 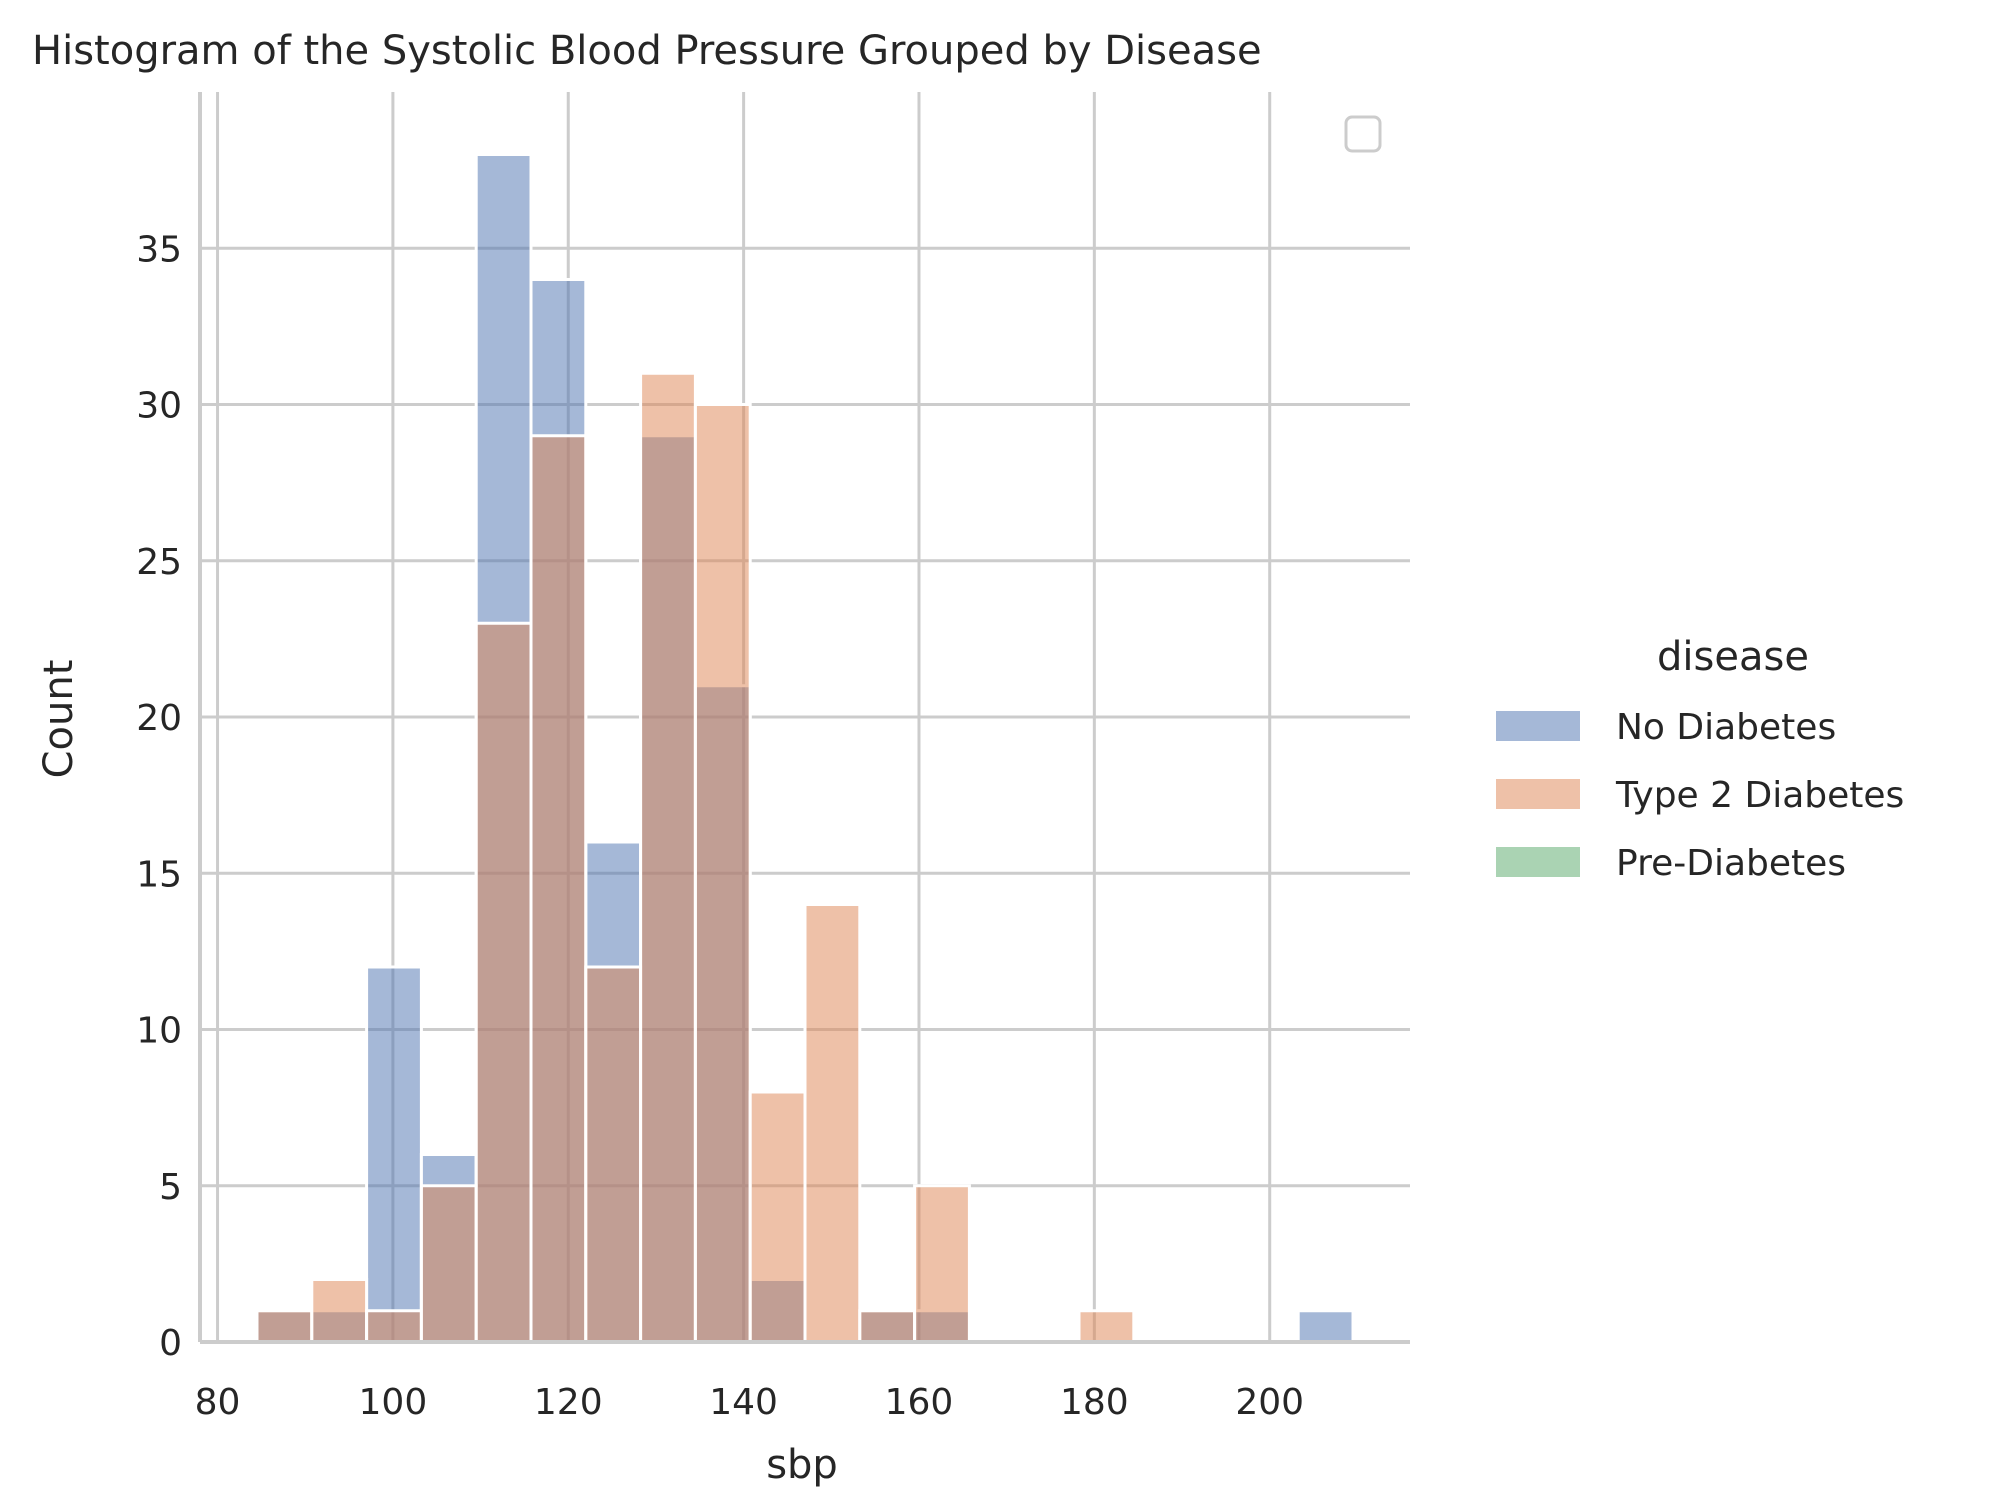 What do you see at coordinates (159, 718) in the screenshot?
I see `y-tick-label: 20` at bounding box center [159, 718].